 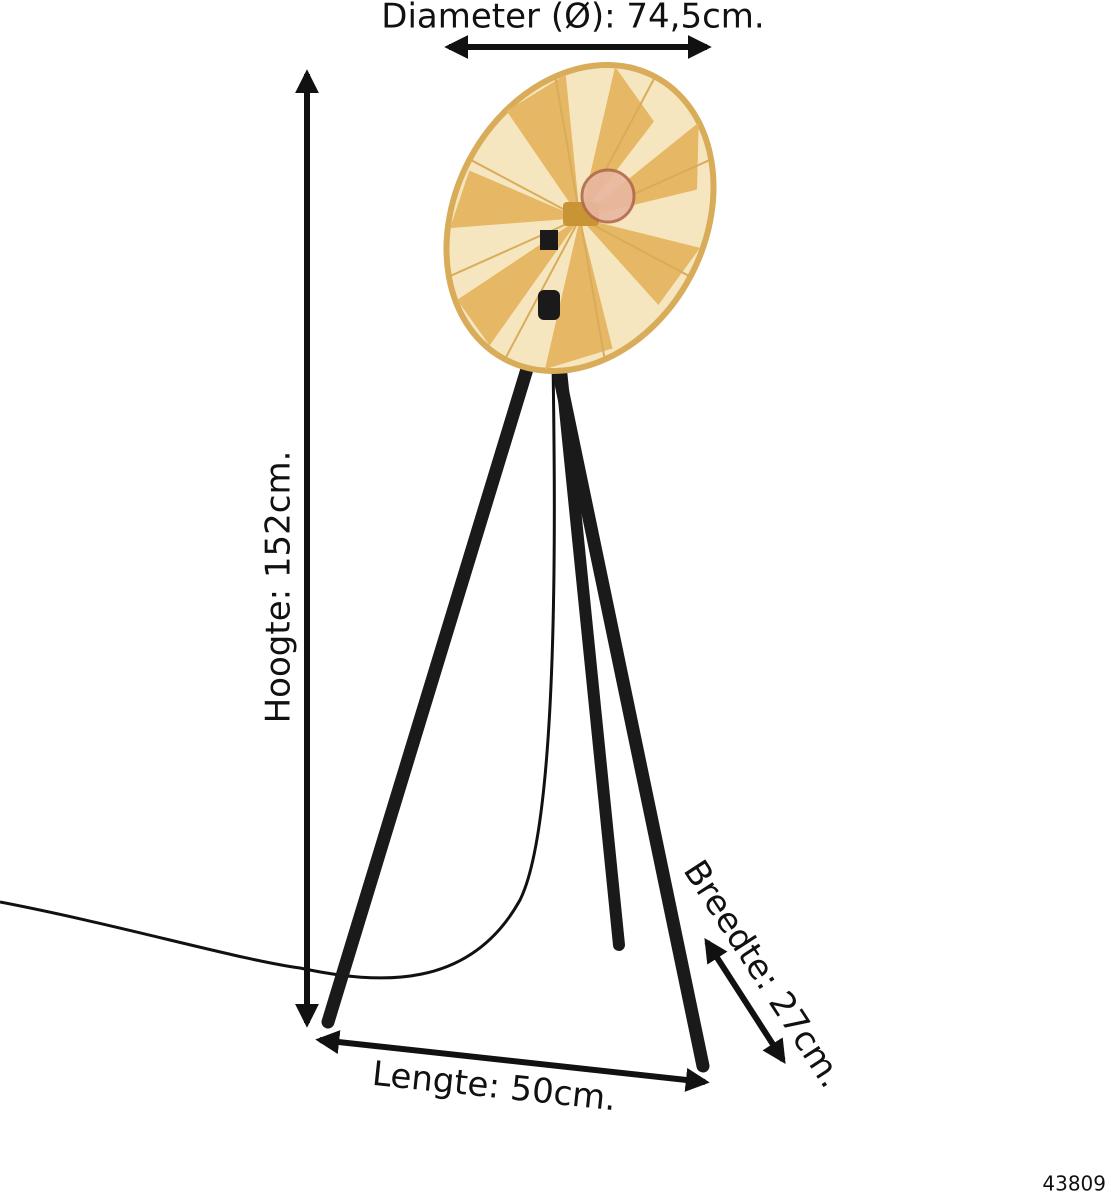 I want to click on bulb, so click(x=608, y=196).